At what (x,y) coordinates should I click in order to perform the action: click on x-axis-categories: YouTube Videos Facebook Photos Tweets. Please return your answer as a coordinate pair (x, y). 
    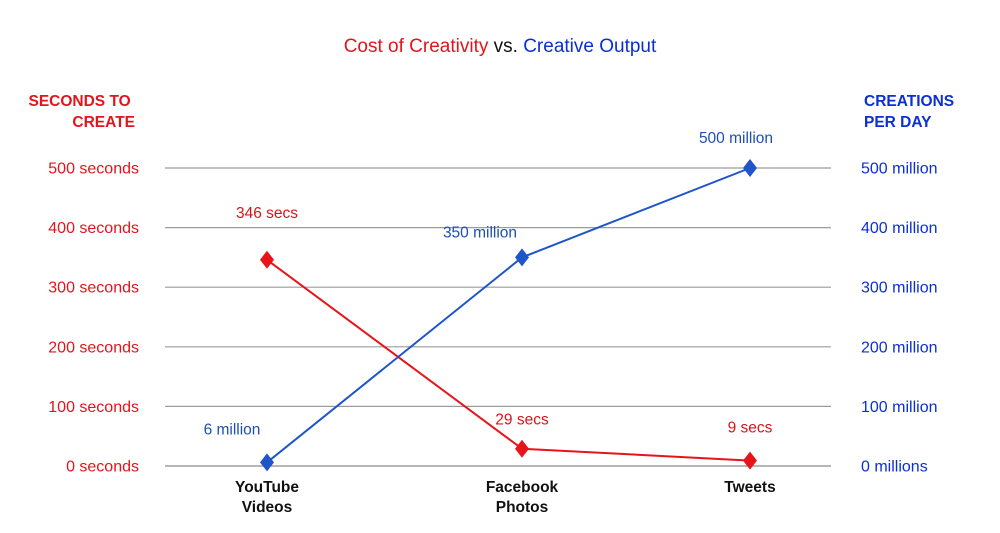
    Looking at the image, I should click on (505, 497).